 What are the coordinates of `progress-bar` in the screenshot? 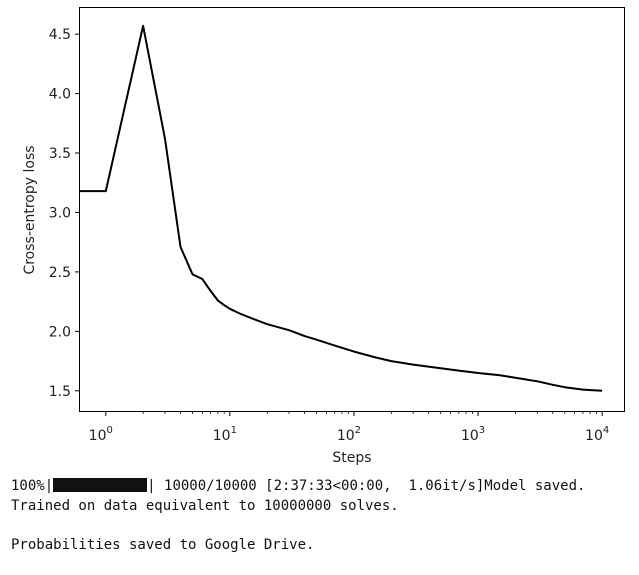 It's located at (100, 485).